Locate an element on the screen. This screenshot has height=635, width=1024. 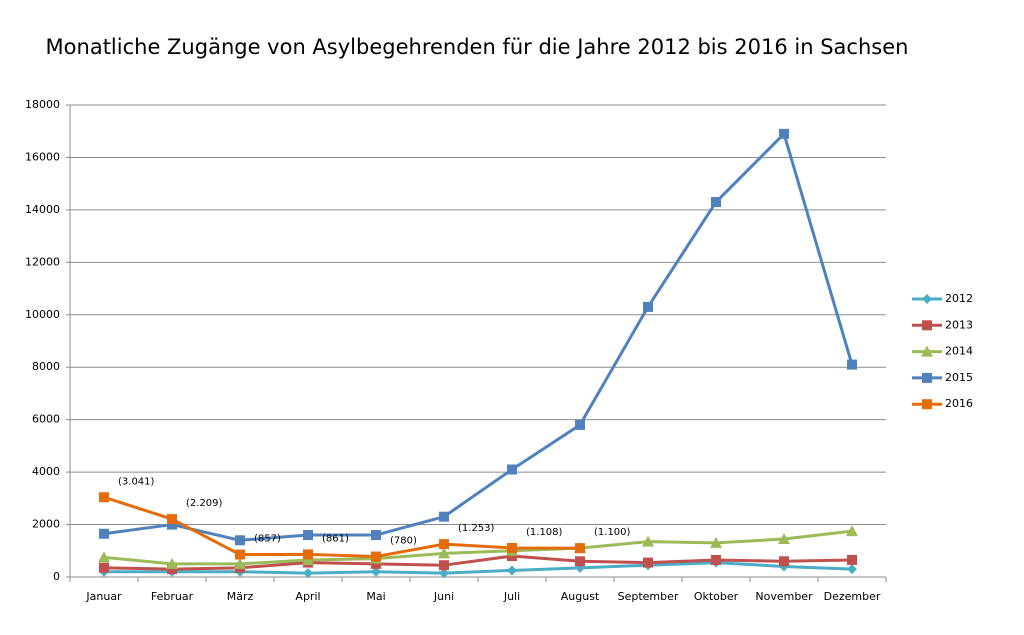
data-label: (780) is located at coordinates (403, 541).